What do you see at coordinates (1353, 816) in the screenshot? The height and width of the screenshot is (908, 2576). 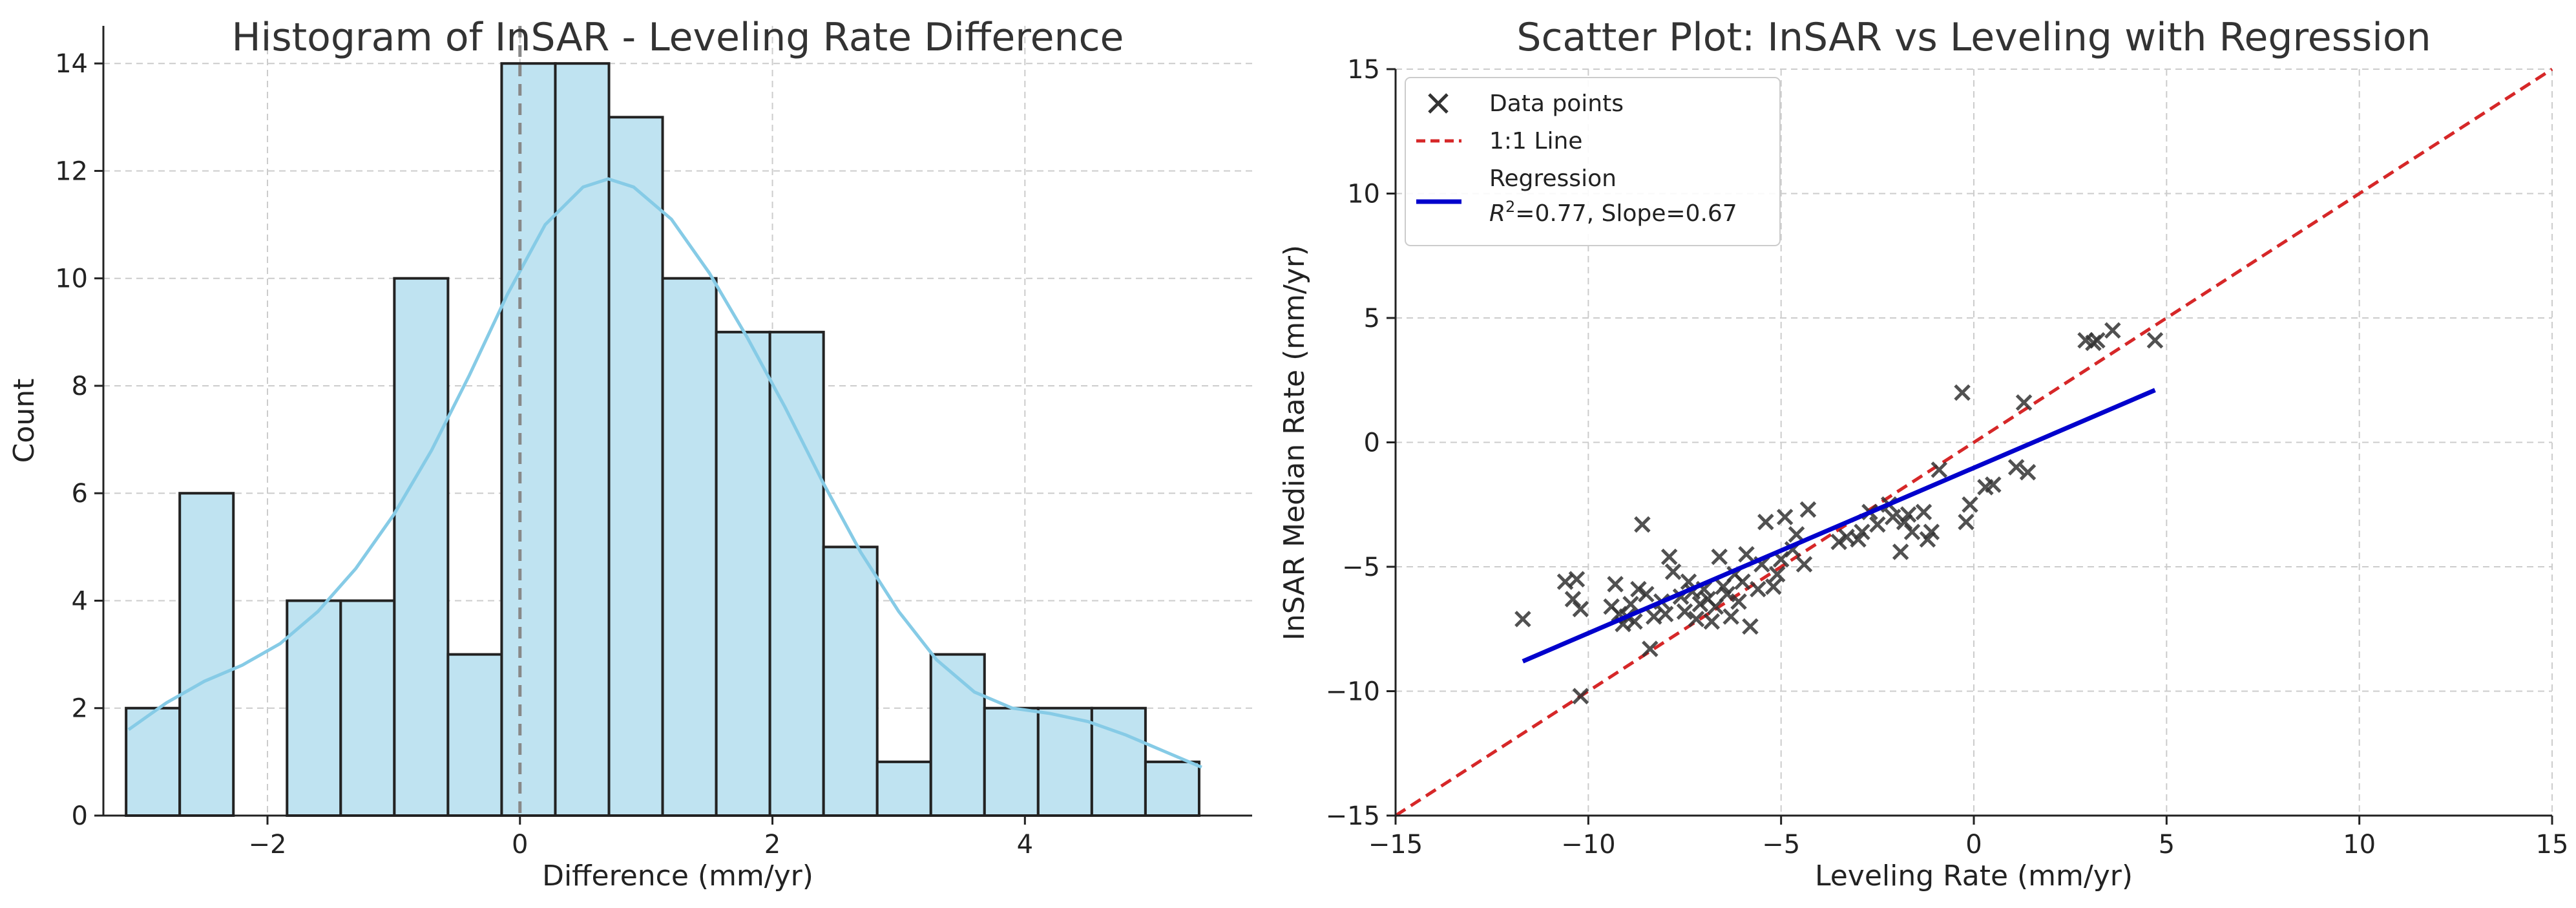 I see `scatter-y-tick-label: −15` at bounding box center [1353, 816].